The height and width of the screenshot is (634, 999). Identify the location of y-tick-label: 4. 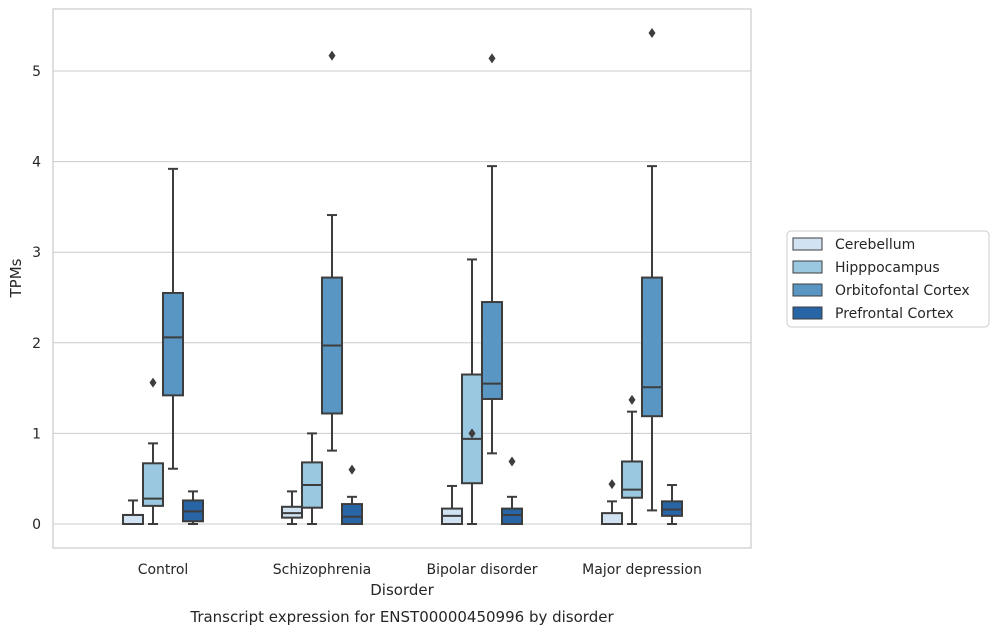
(36, 163).